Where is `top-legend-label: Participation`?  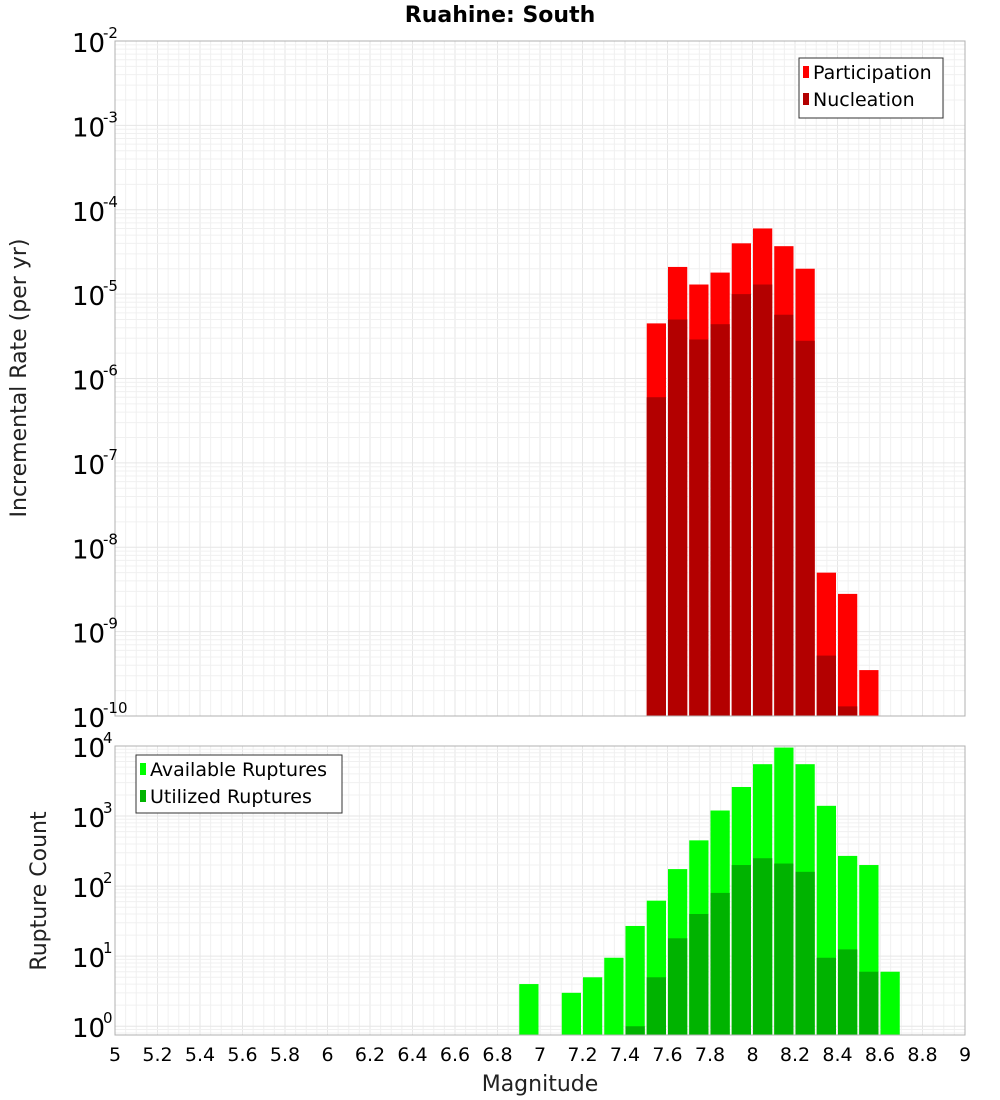 top-legend-label: Participation is located at coordinates (872, 73).